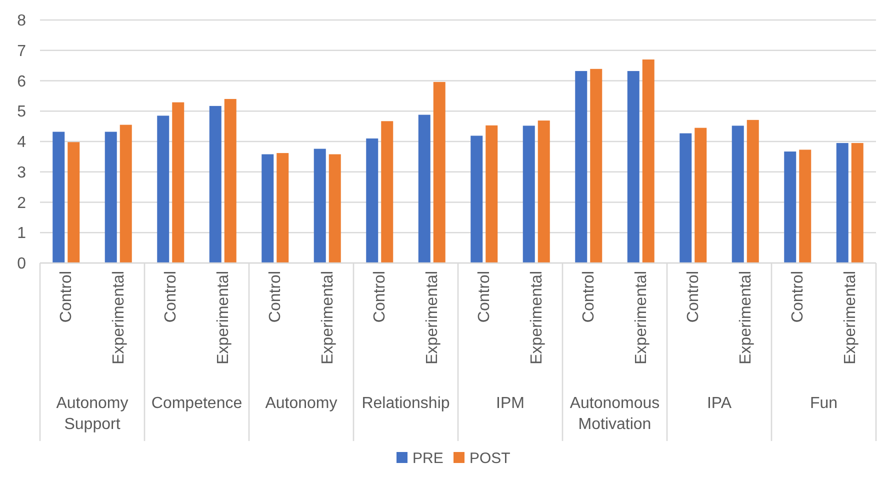 Image resolution: width=888 pixels, height=481 pixels. I want to click on y-tick-label: 3, so click(21, 173).